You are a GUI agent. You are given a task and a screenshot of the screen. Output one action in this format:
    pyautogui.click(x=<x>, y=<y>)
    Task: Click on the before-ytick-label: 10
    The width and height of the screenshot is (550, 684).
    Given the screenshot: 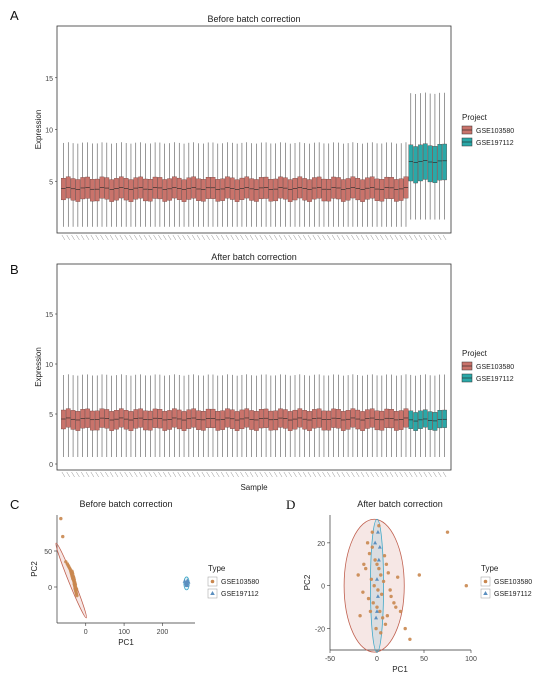 What is the action you would take?
    pyautogui.click(x=49, y=131)
    